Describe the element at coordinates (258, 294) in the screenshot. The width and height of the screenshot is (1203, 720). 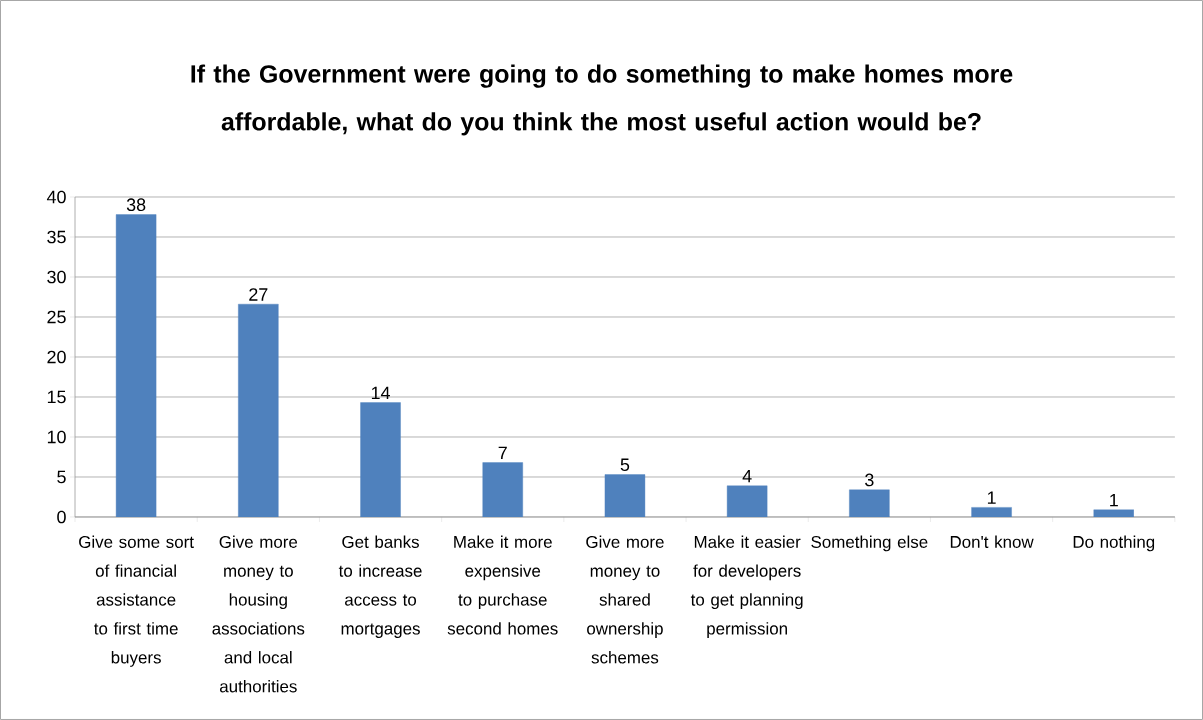
I see `data-label: 27` at that location.